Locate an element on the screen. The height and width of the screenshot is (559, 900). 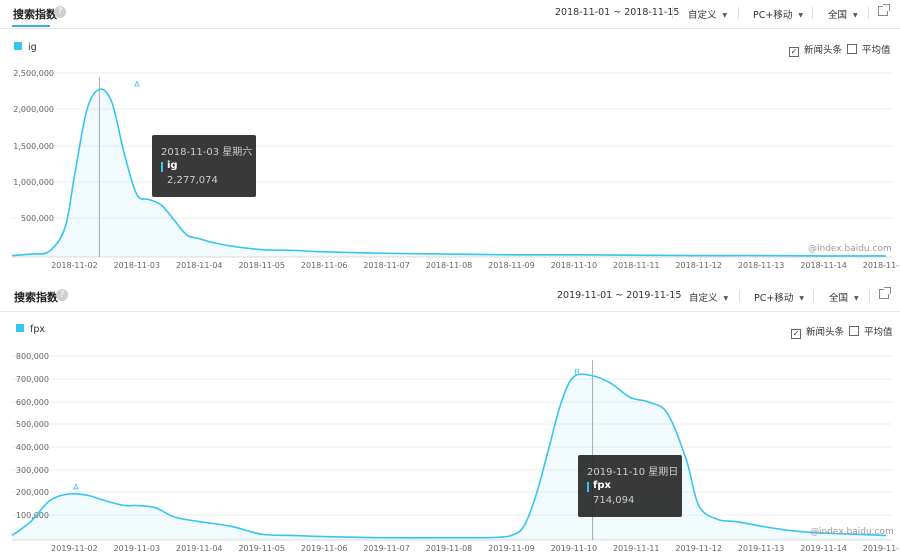
y-tick-label: 2,500,000 is located at coordinates (33, 73).